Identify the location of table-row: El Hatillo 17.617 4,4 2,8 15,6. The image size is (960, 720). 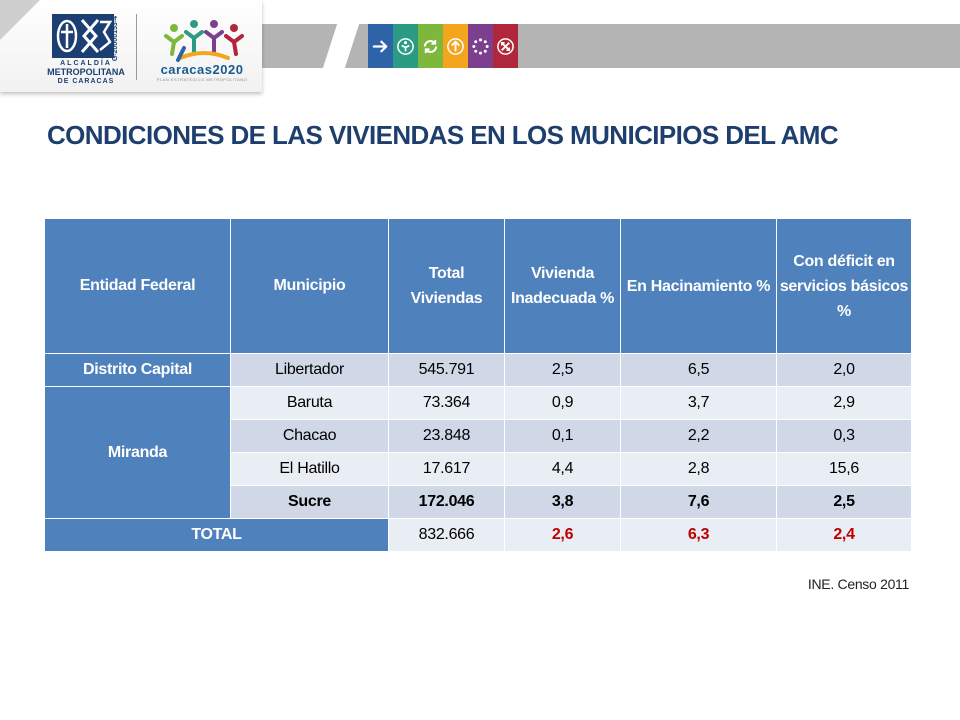
(478, 469).